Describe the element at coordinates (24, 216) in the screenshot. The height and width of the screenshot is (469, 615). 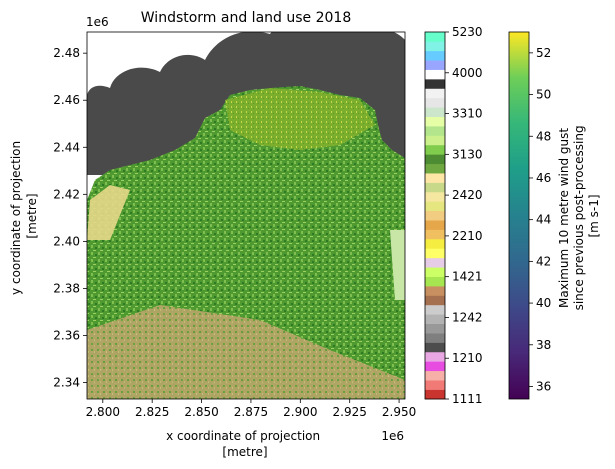
I see `y-axis-label: y coordinate of projection [metre]` at that location.